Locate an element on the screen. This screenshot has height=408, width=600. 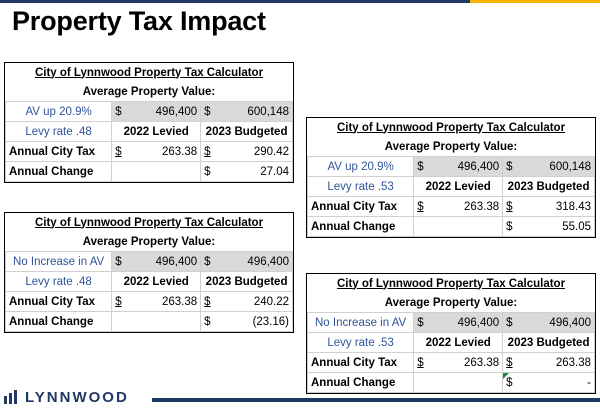
tax-2023-cell: $263.38 is located at coordinates (548, 362).